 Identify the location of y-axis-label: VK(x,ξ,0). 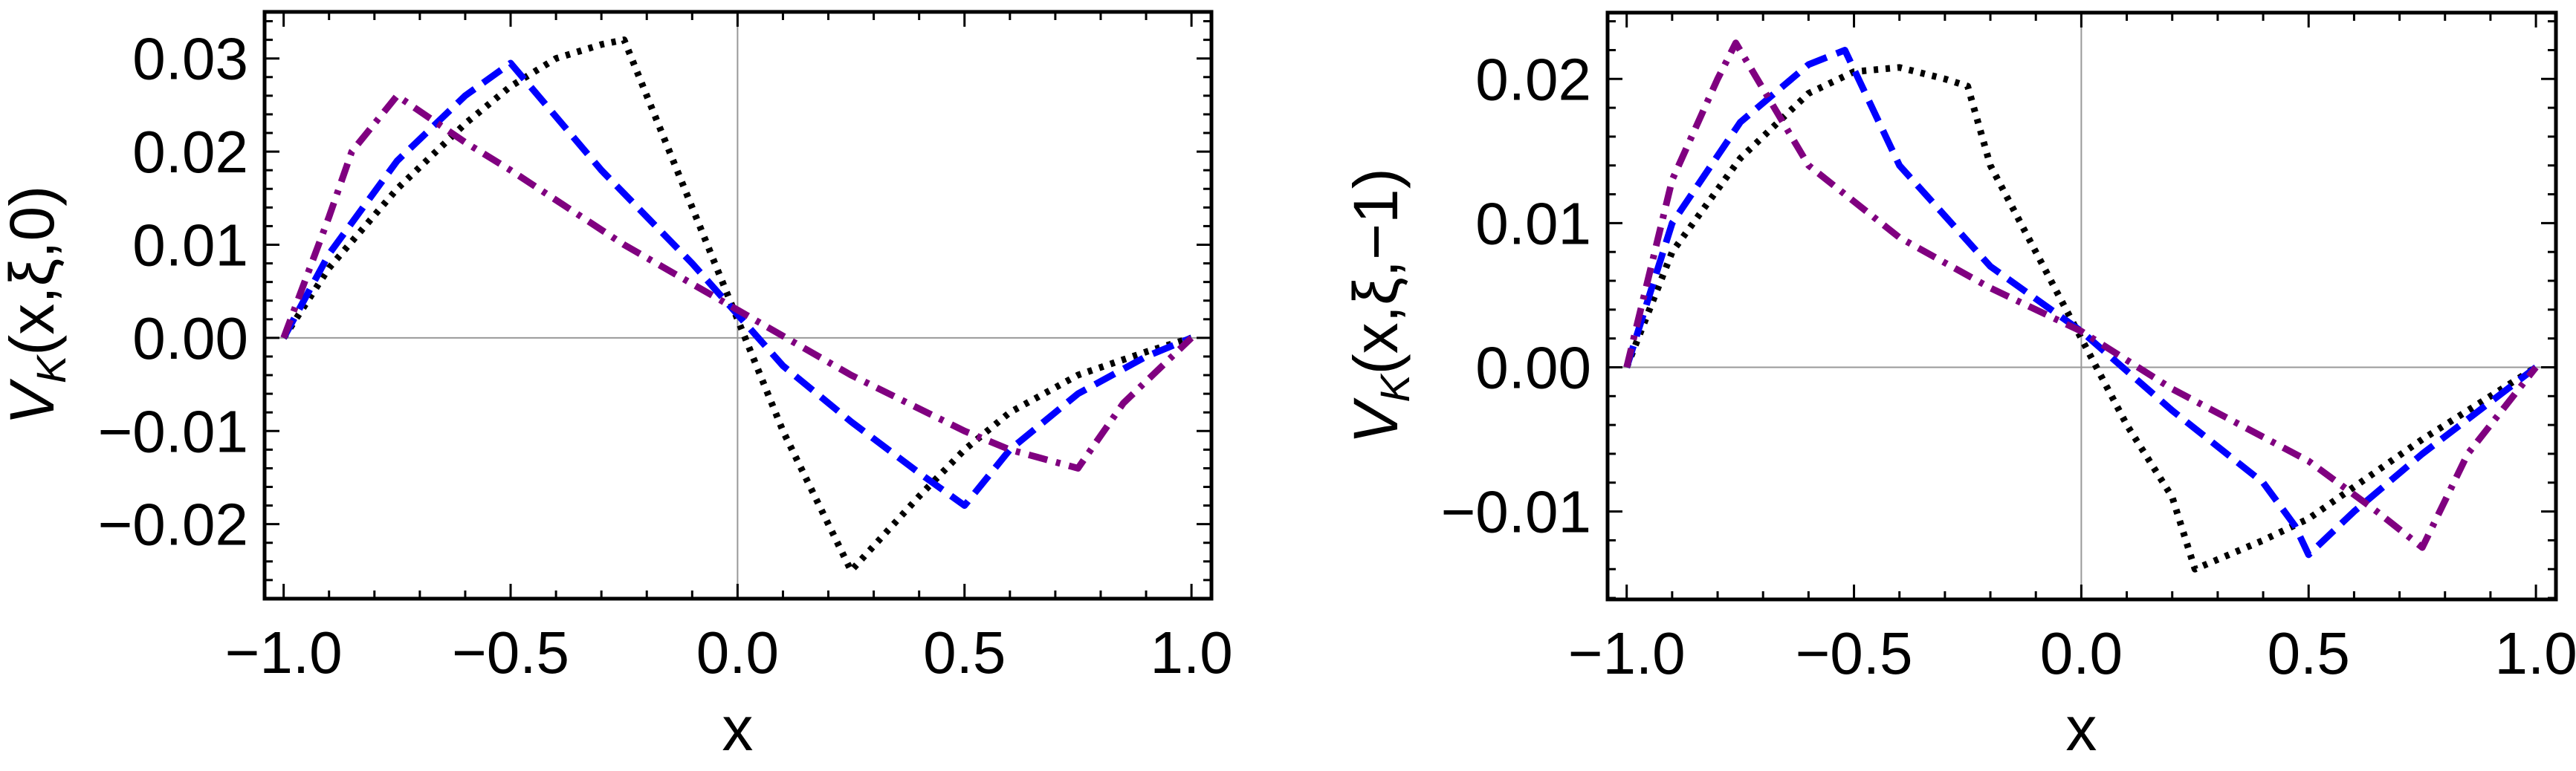
(37, 305).